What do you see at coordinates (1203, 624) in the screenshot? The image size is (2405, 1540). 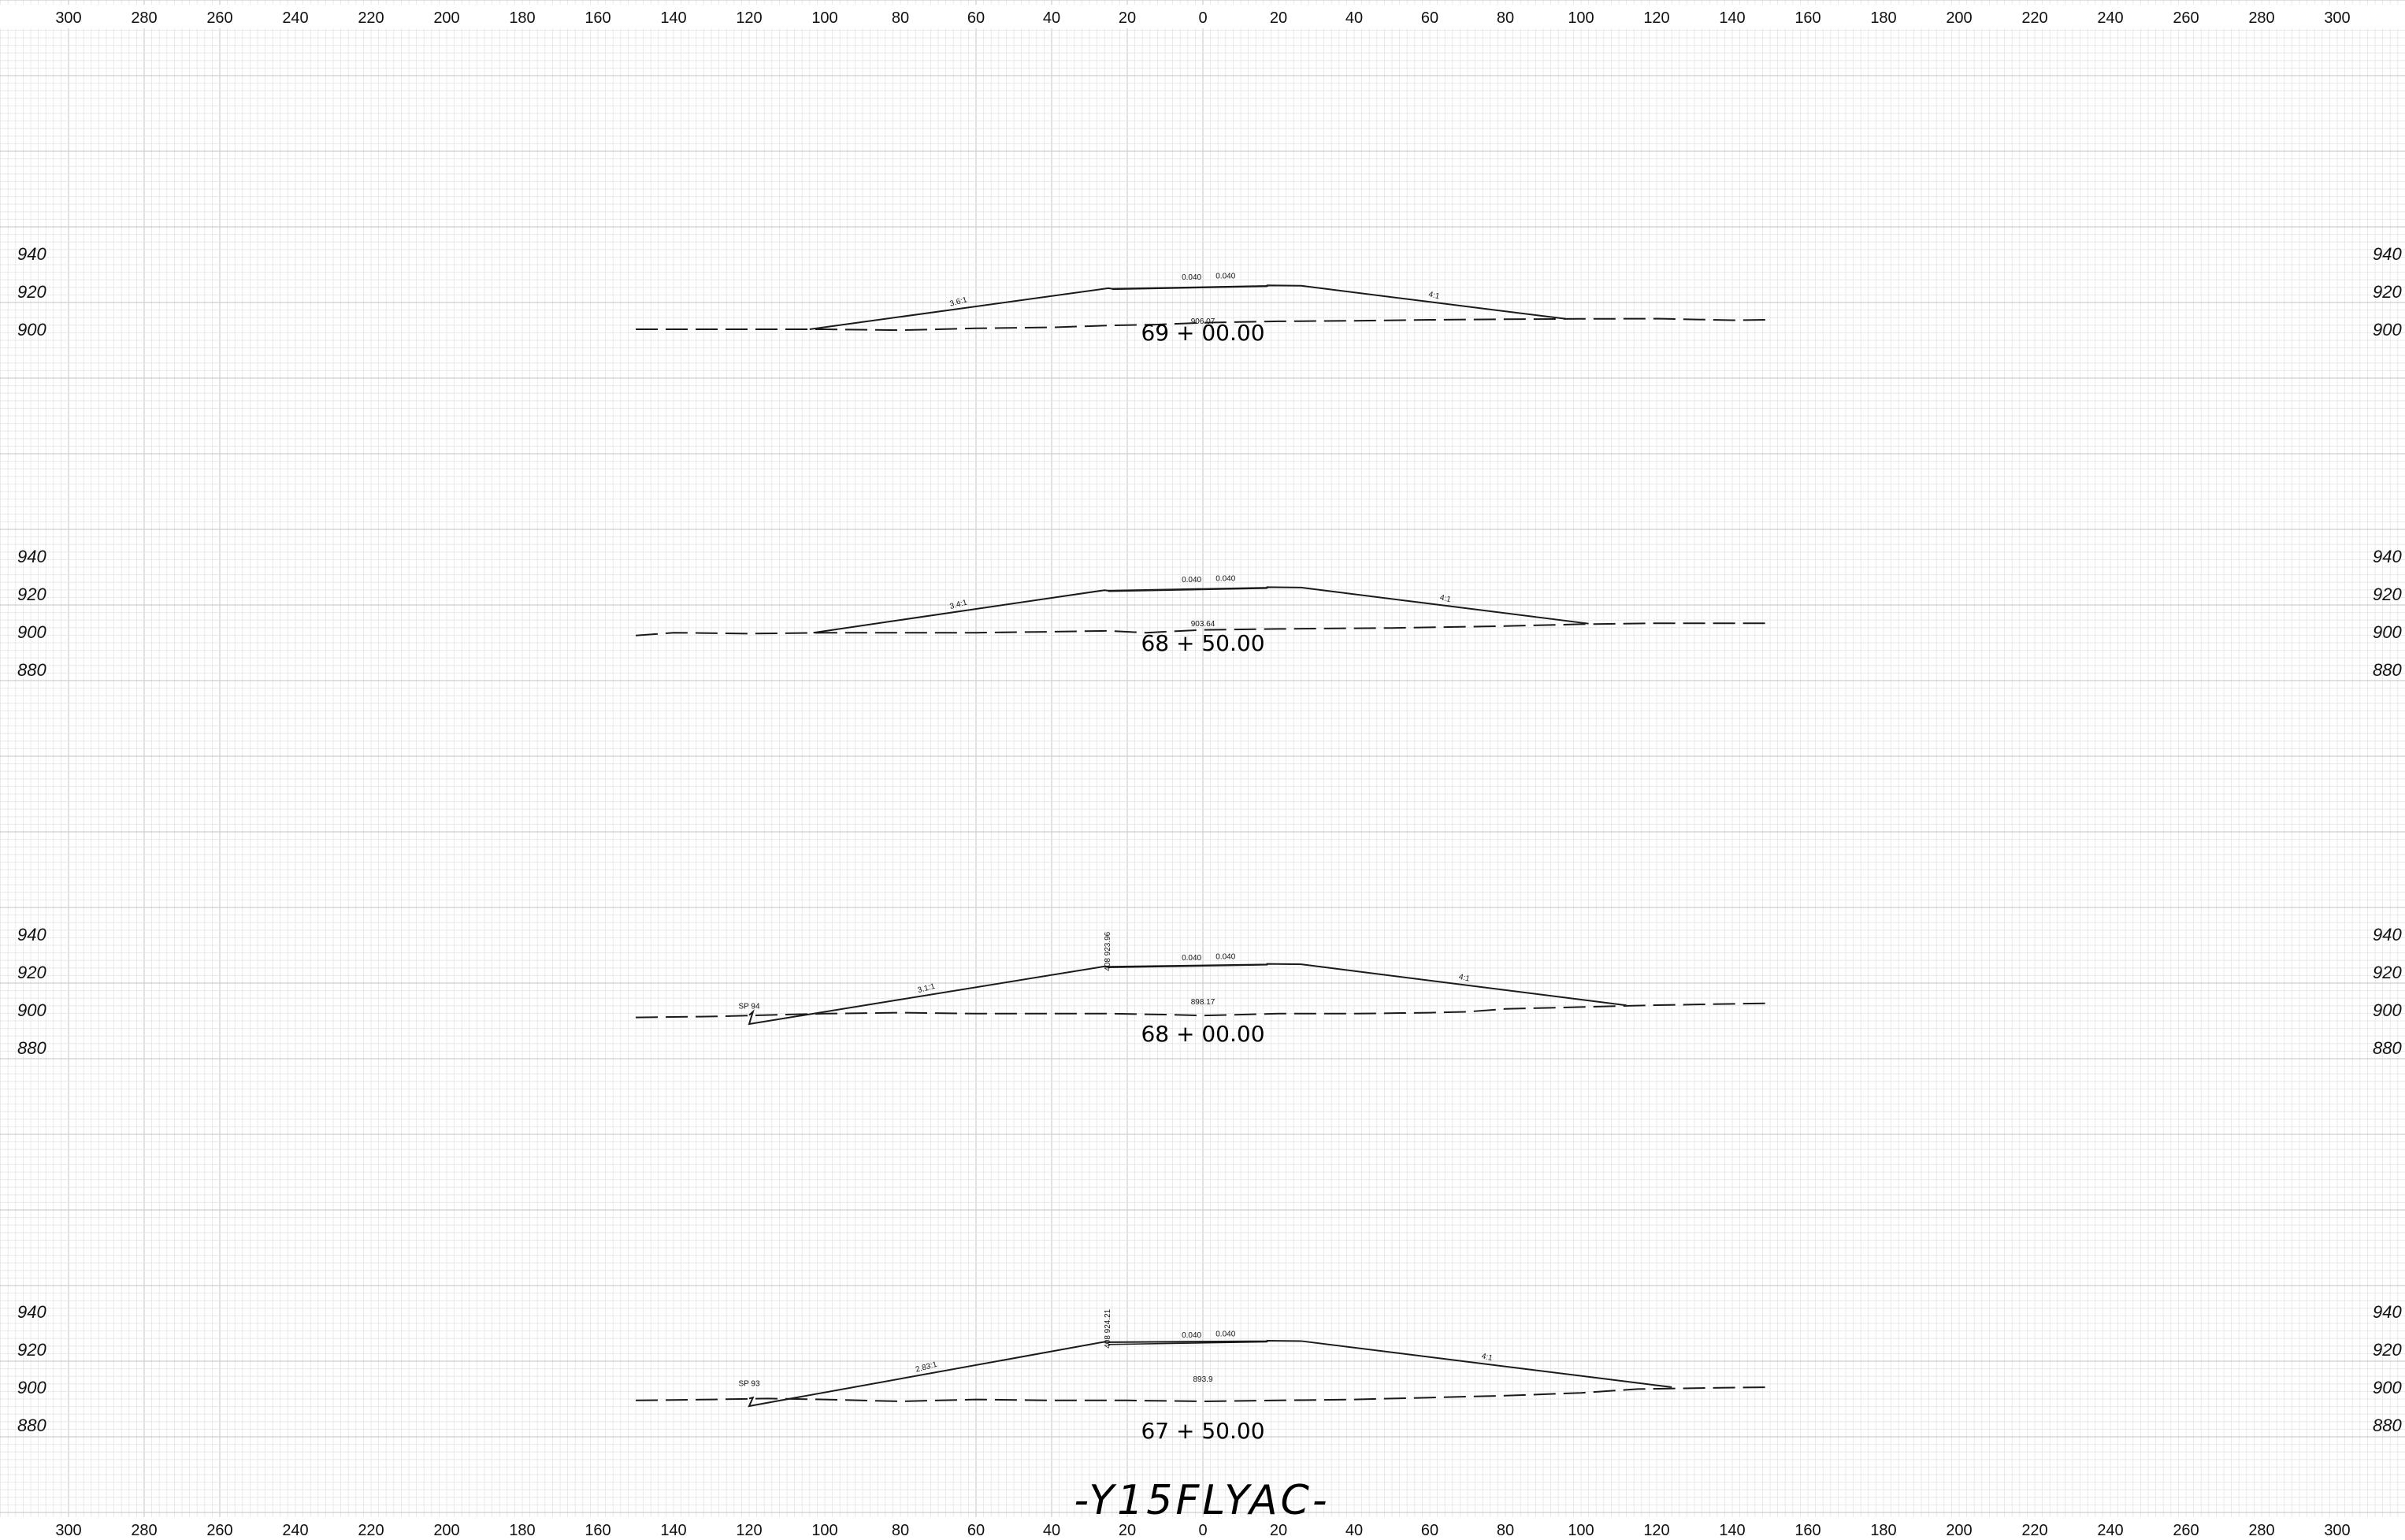 I see `ground-elevation-label: 903.64` at bounding box center [1203, 624].